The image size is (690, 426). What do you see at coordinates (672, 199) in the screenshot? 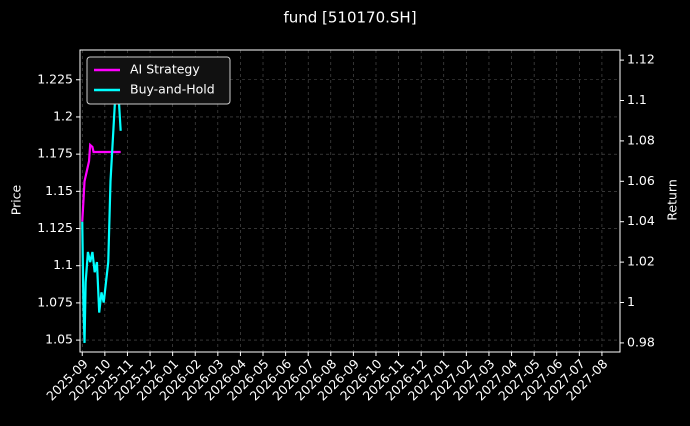
I see `y2-axis-label: Return` at bounding box center [672, 199].